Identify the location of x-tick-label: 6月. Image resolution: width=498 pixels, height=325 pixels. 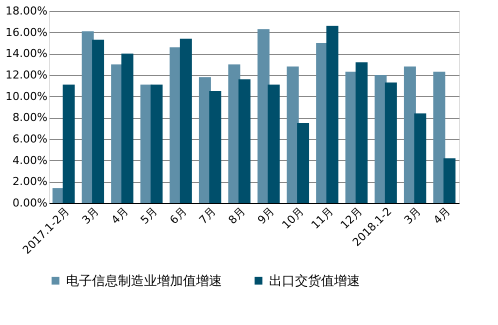
(178, 215).